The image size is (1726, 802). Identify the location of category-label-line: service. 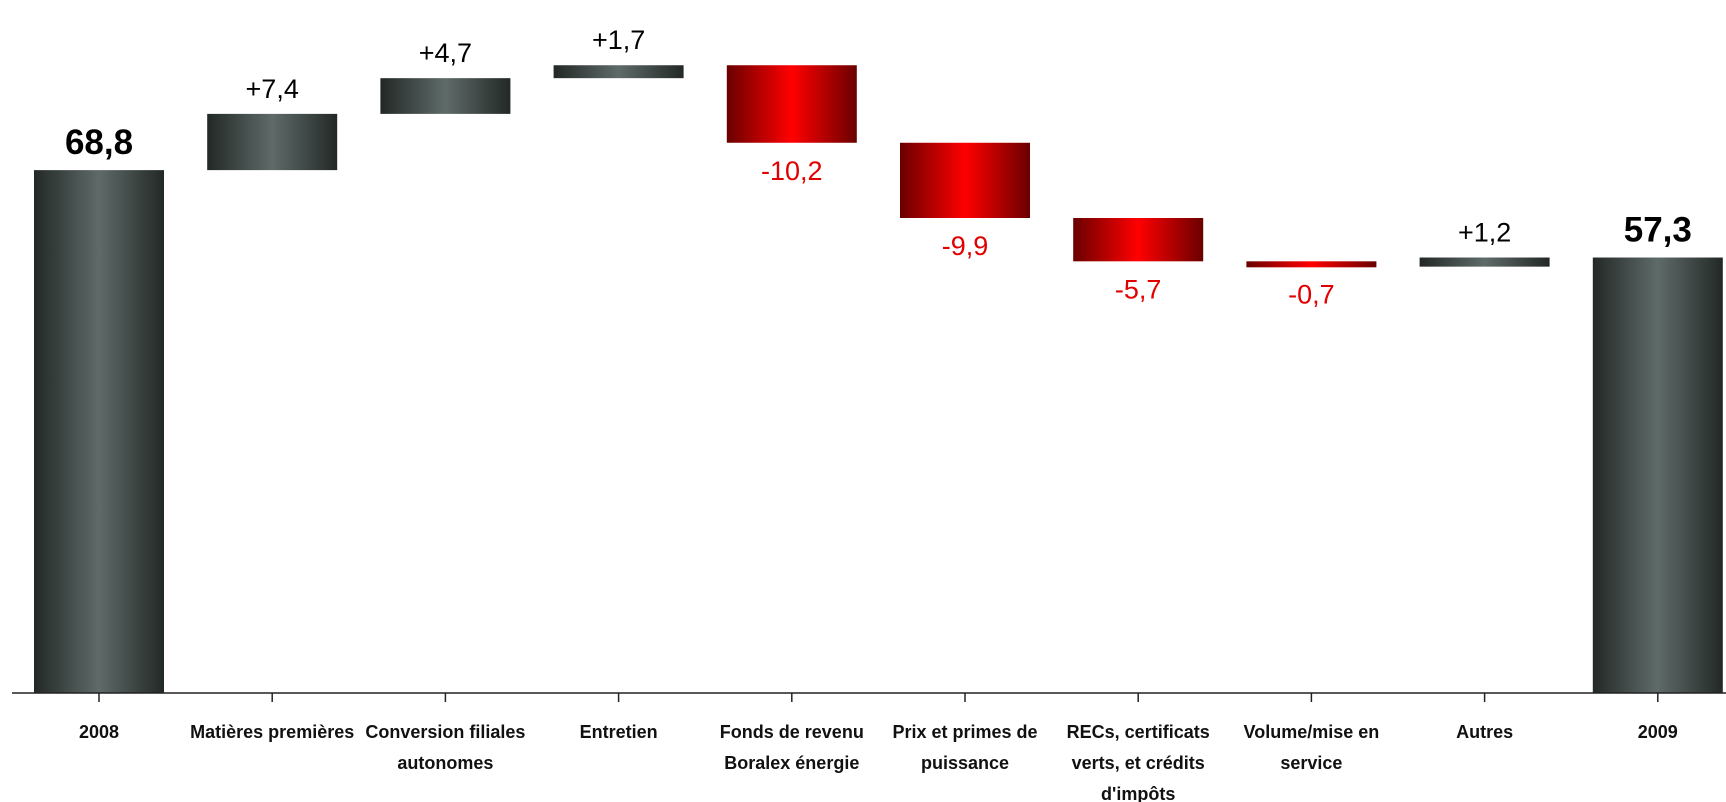
(1311, 763).